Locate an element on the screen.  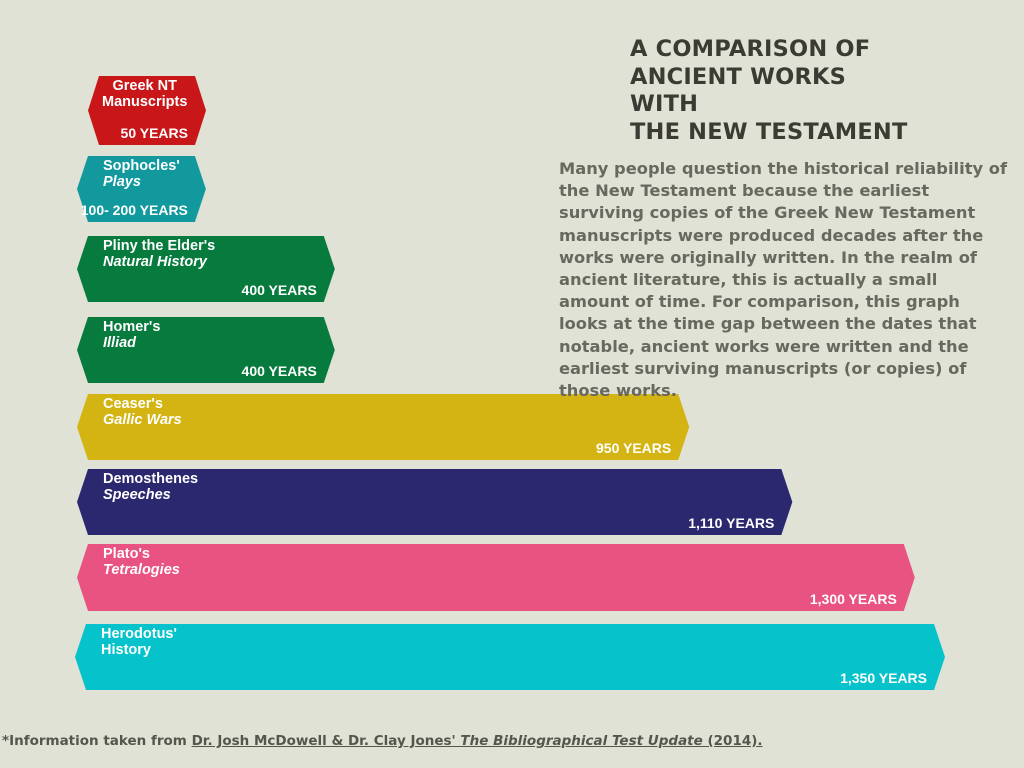
bar-category-label: Pliny the Elder's Natural History is located at coordinates (159, 254).